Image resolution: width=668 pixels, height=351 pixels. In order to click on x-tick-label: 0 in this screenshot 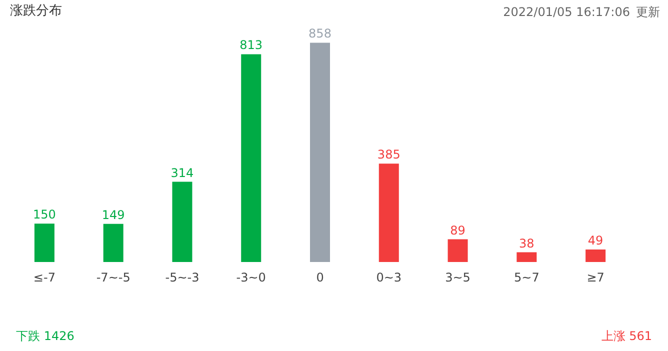, I will do `click(320, 277)`.